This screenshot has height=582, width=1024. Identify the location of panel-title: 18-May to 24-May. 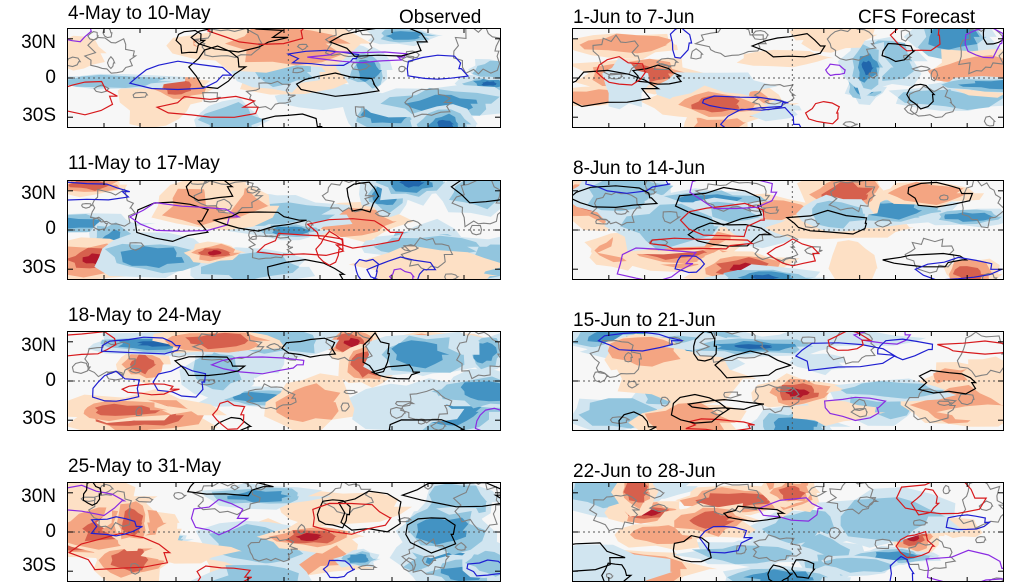
(145, 315).